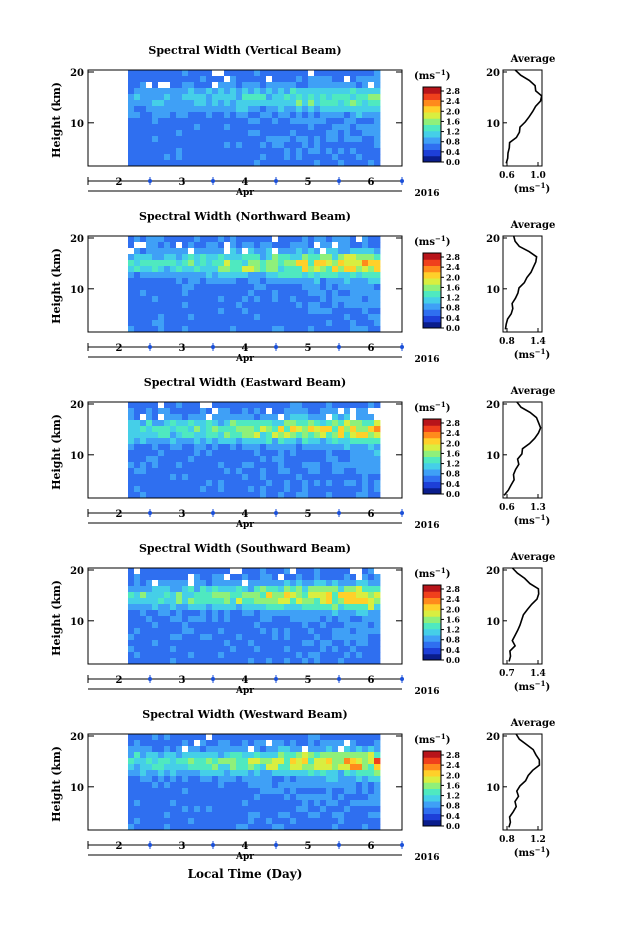 Image resolution: width=622 pixels, height=931 pixels. I want to click on unit-close: ), so click(448, 76).